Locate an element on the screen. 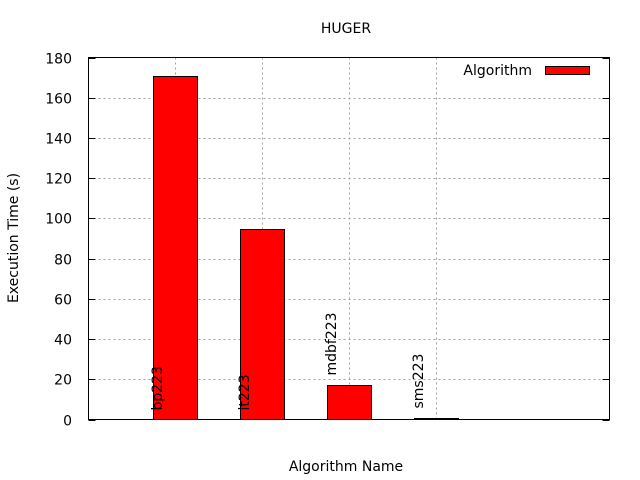 This screenshot has height=480, width=640. y-tick-label: 180 is located at coordinates (58, 60).